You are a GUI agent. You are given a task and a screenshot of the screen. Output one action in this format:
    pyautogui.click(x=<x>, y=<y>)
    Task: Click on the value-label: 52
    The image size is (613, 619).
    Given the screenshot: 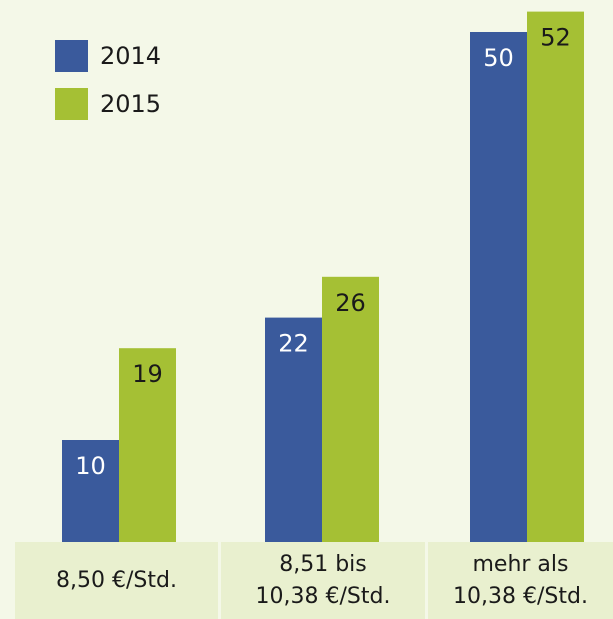 What is the action you would take?
    pyautogui.click(x=555, y=38)
    